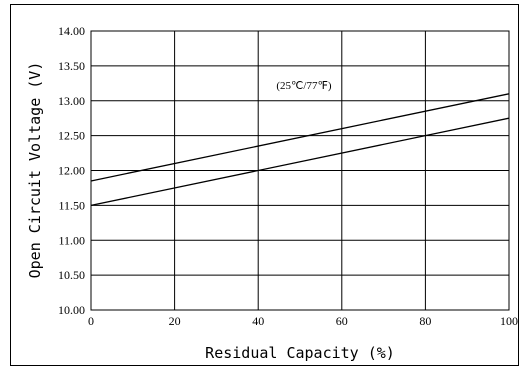 The image size is (529, 372). What do you see at coordinates (425, 321) in the screenshot?
I see `x-tick-label: 80` at bounding box center [425, 321].